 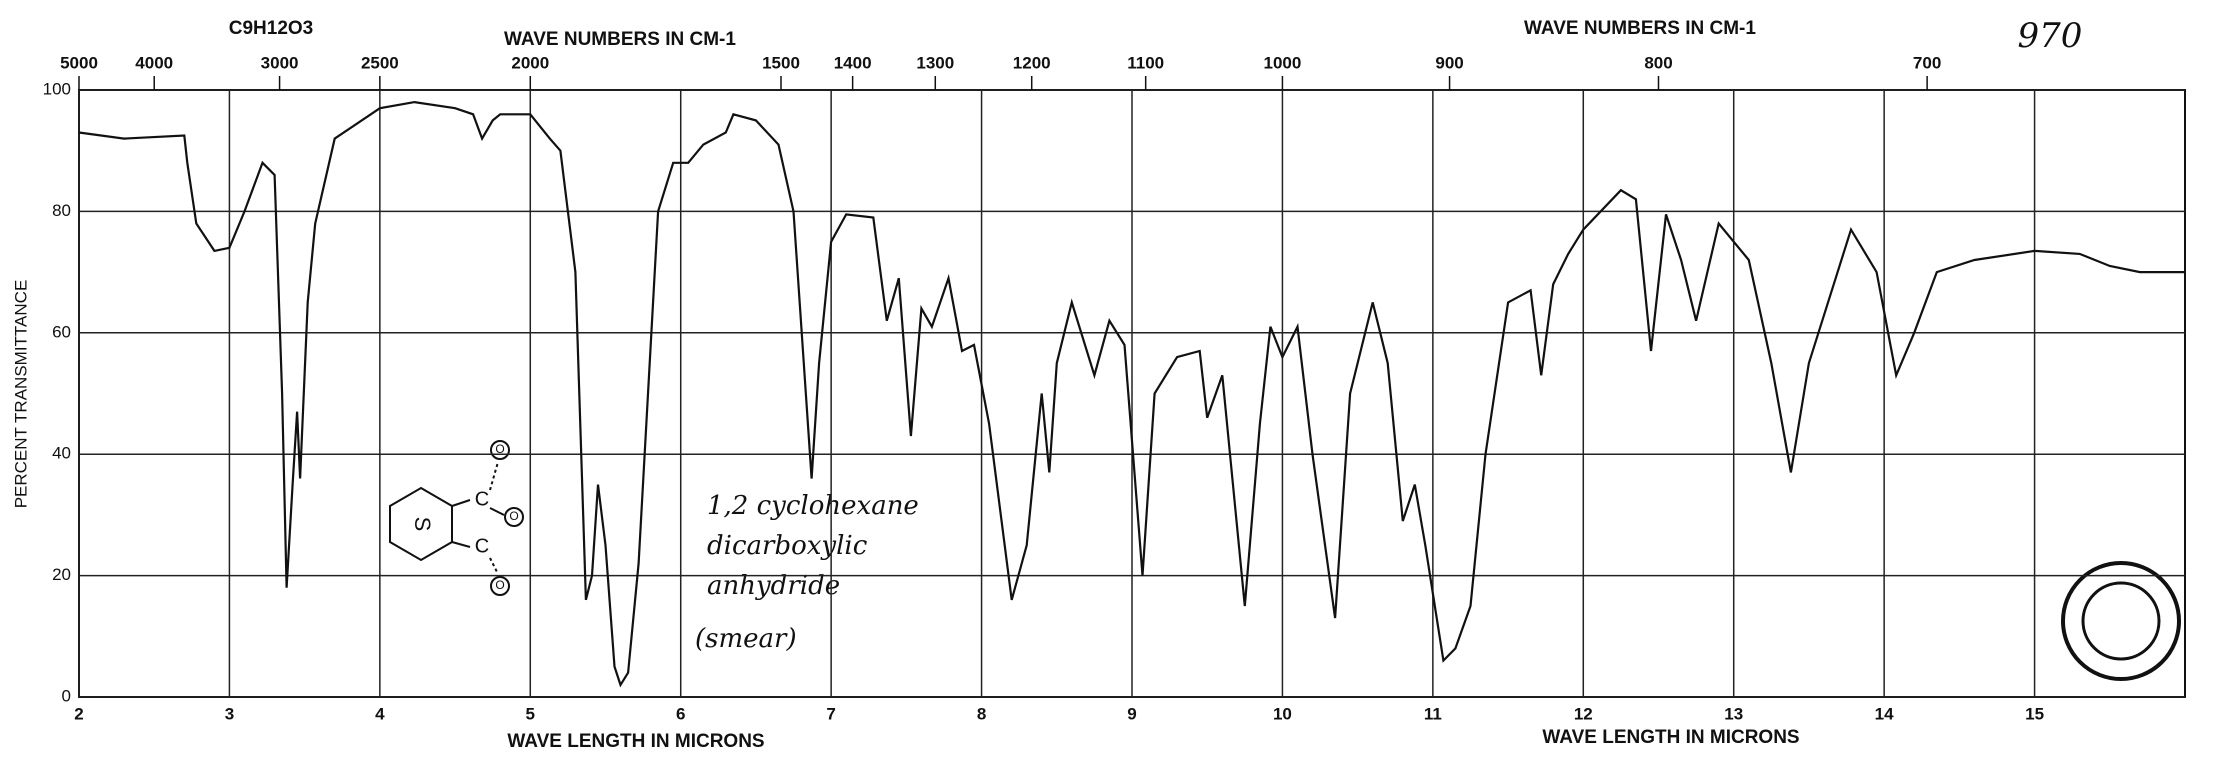 I want to click on x2-tick-label: 1500, so click(x=781, y=62).